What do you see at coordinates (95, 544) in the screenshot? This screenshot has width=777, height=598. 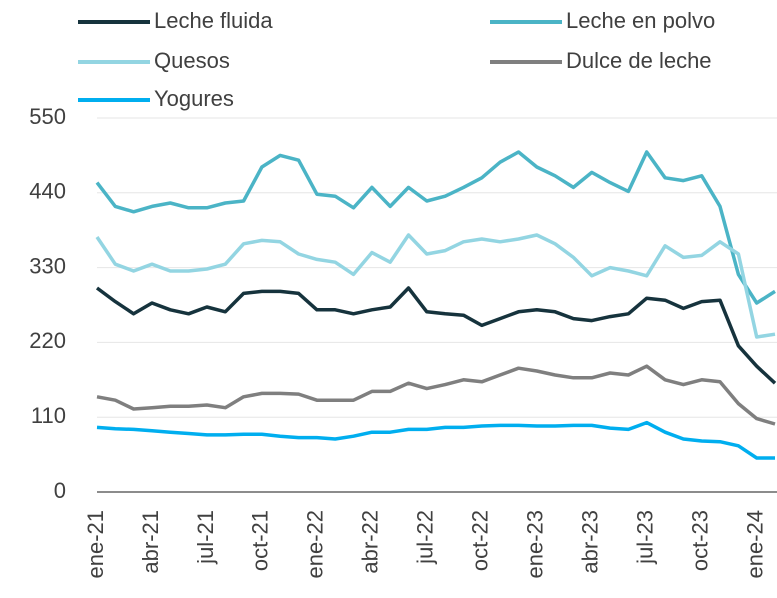 I see `x-tick-label: ene-21` at bounding box center [95, 544].